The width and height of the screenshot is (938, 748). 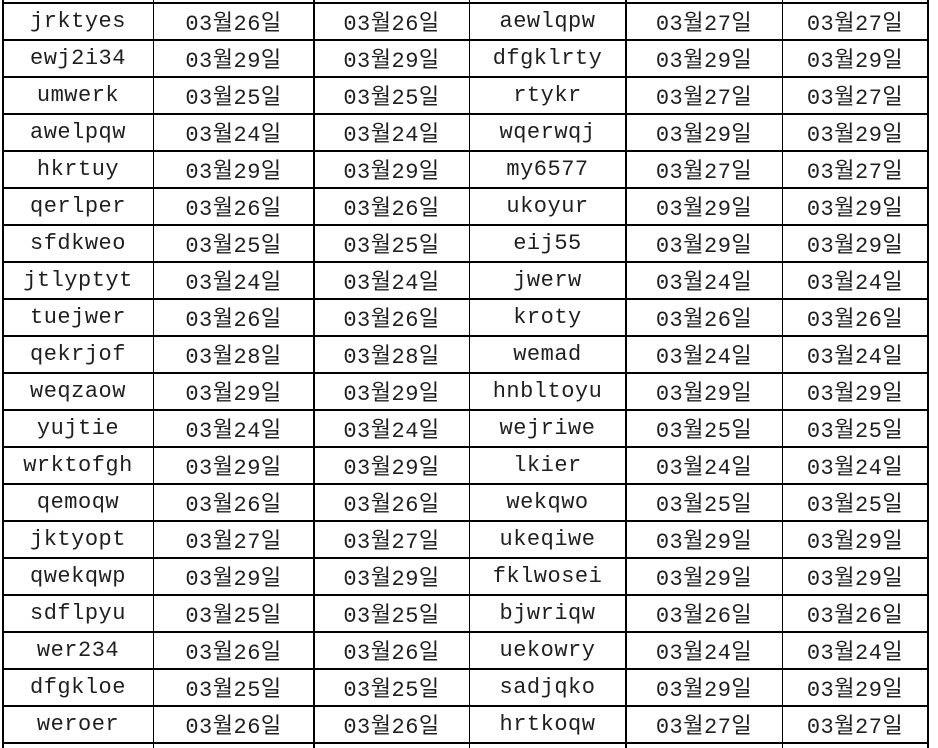 What do you see at coordinates (78, 724) in the screenshot?
I see `name-cell: weroer` at bounding box center [78, 724].